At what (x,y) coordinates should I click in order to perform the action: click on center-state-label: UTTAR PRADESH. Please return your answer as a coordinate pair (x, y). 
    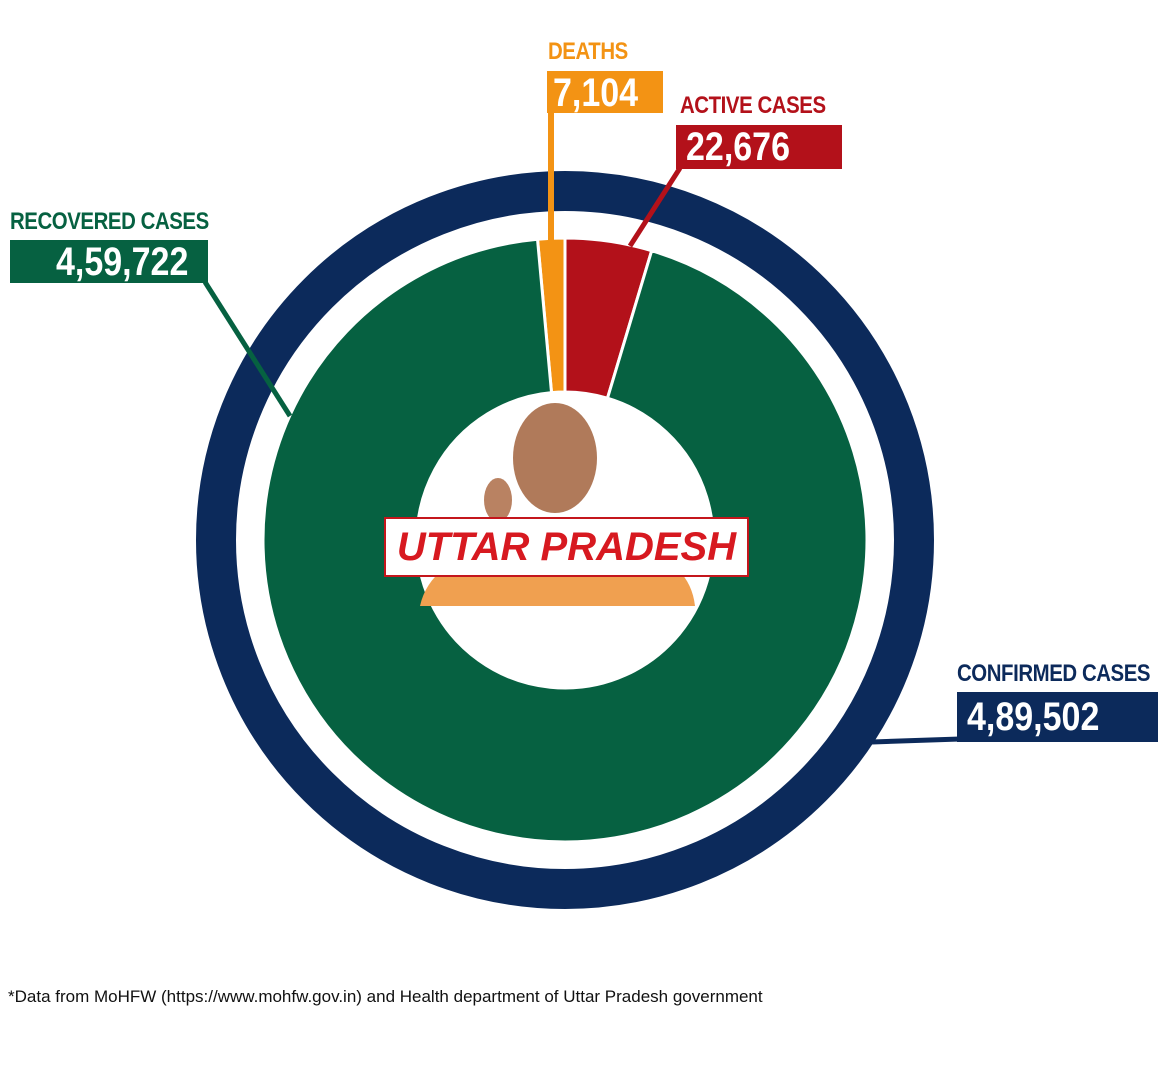
    Looking at the image, I should click on (566, 547).